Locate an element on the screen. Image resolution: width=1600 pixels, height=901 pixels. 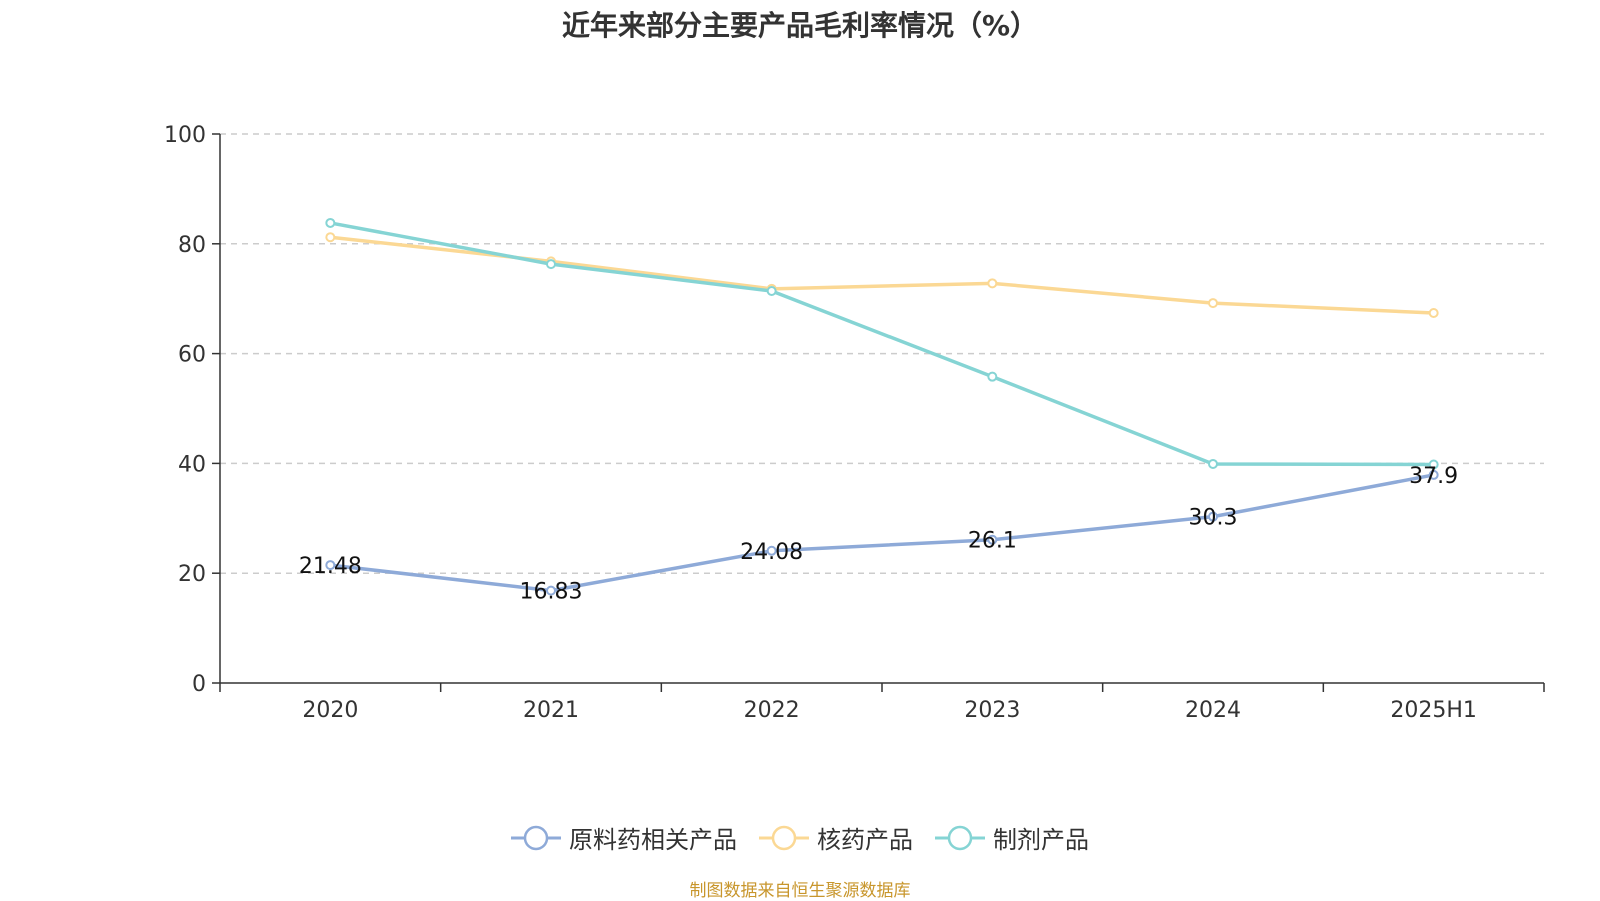
y-tick-label: 0 is located at coordinates (199, 684).